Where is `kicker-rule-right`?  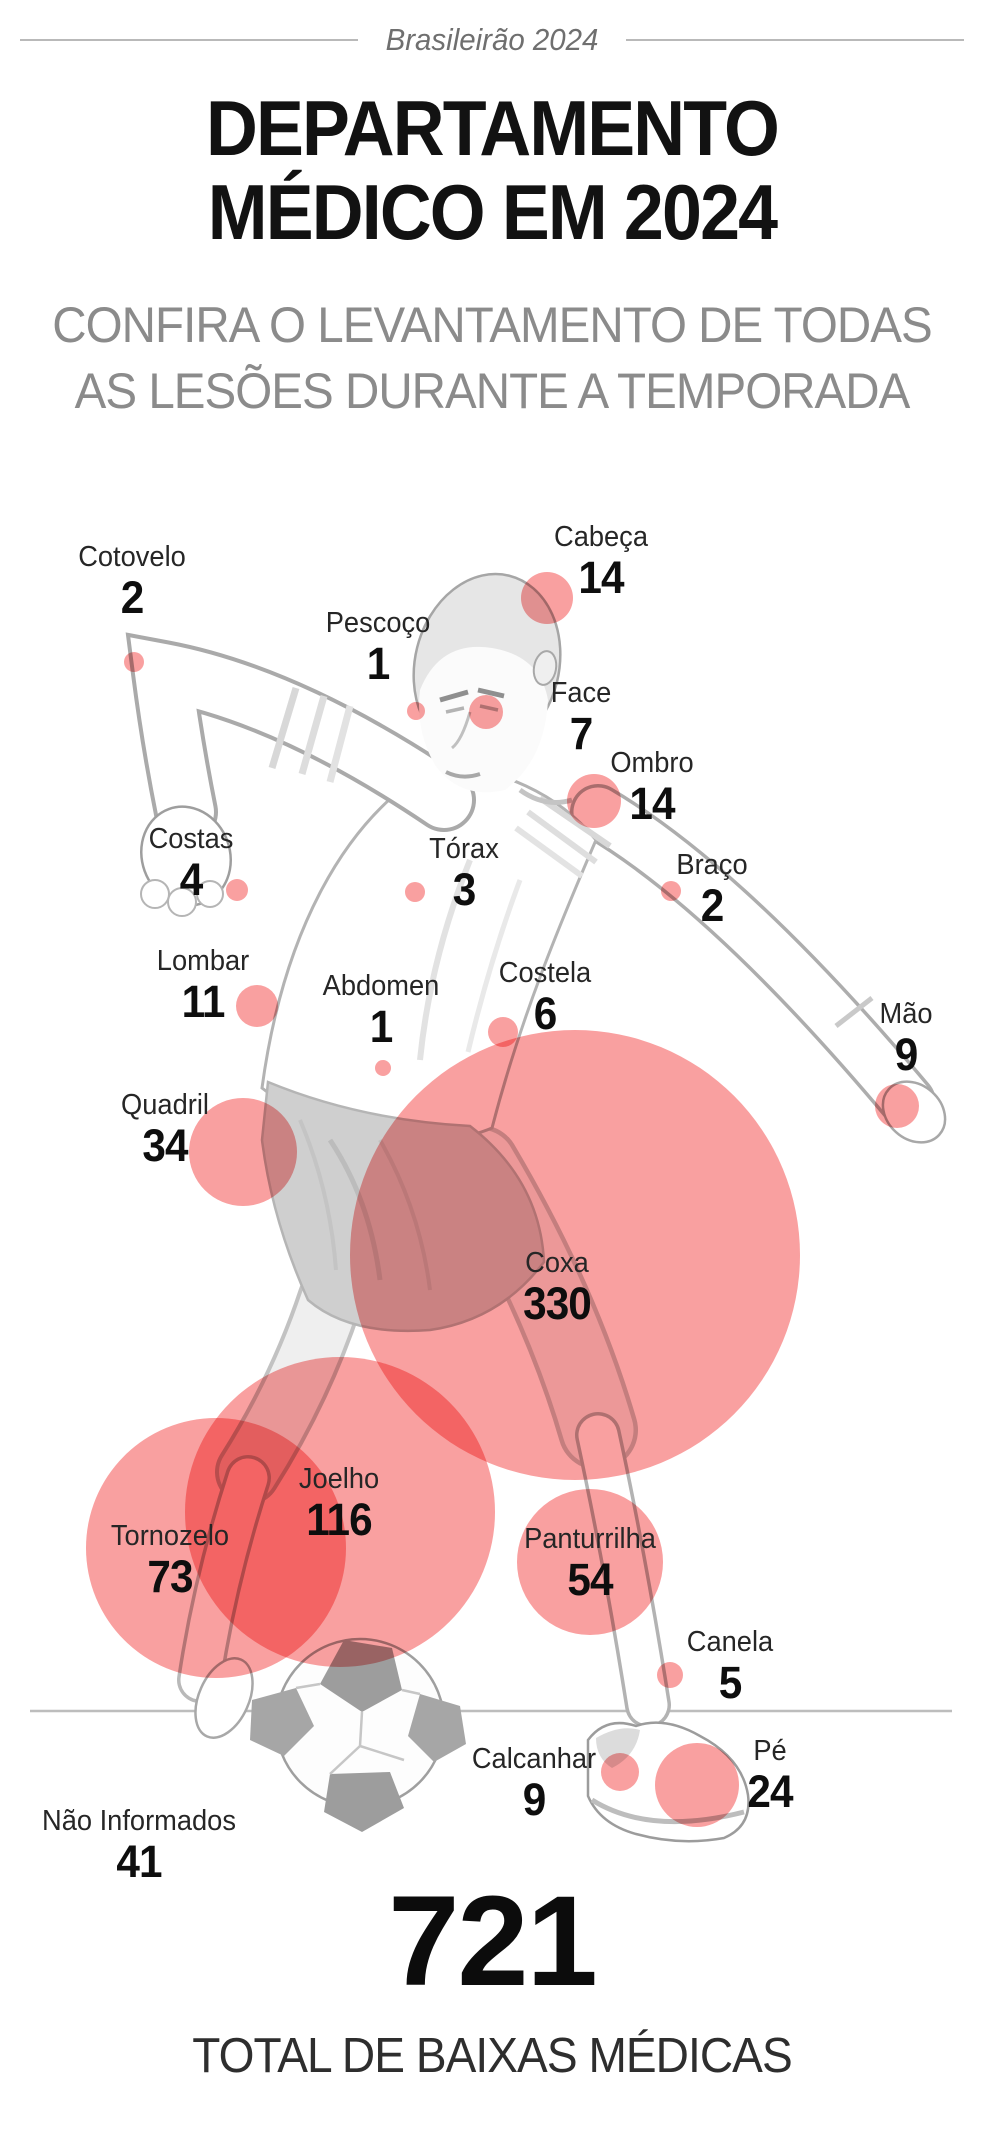
kicker-rule-right is located at coordinates (795, 40).